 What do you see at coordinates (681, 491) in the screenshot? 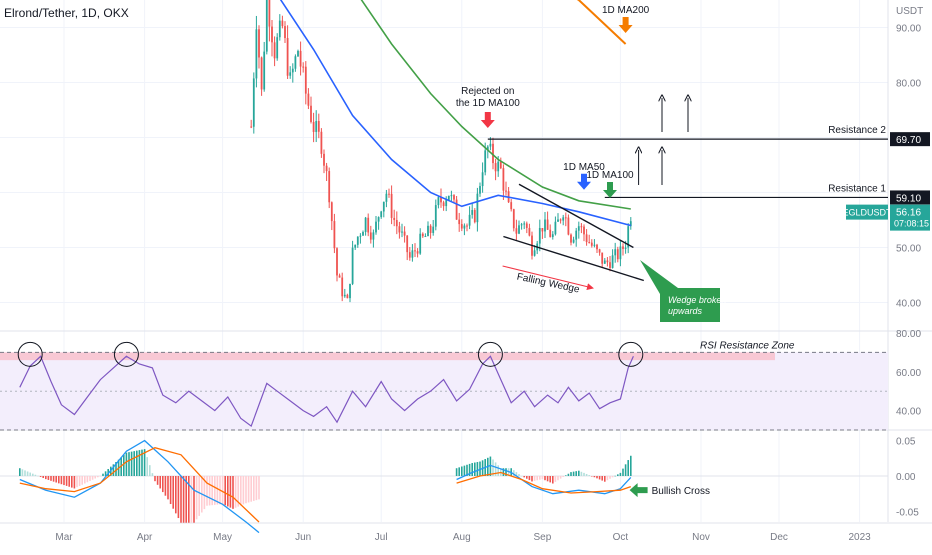
I see `bullish-cross-label: Bullish Cross` at bounding box center [681, 491].